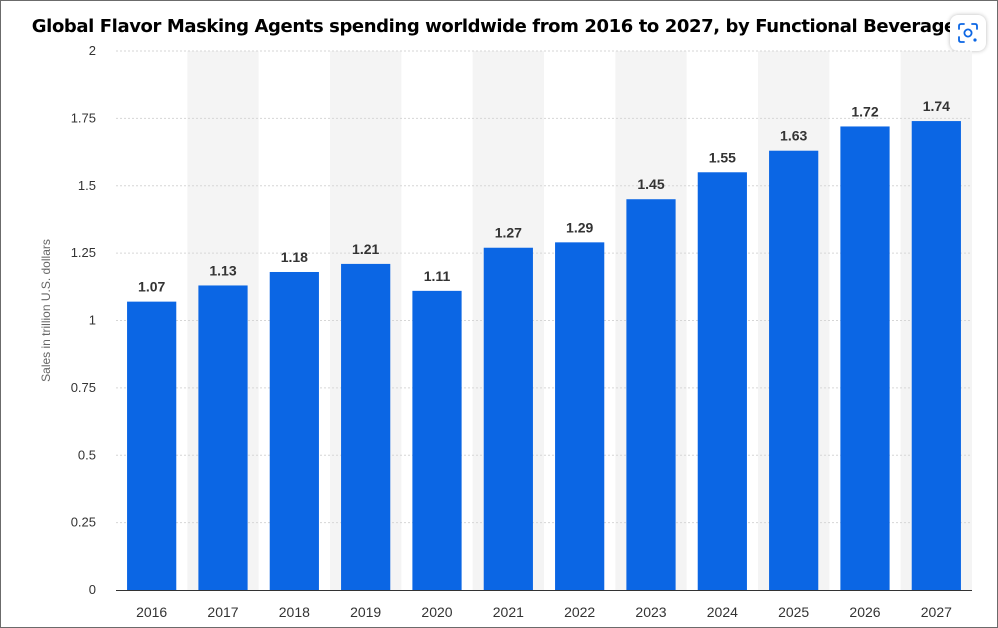 The height and width of the screenshot is (628, 998). What do you see at coordinates (794, 370) in the screenshot?
I see `bar-2025` at bounding box center [794, 370].